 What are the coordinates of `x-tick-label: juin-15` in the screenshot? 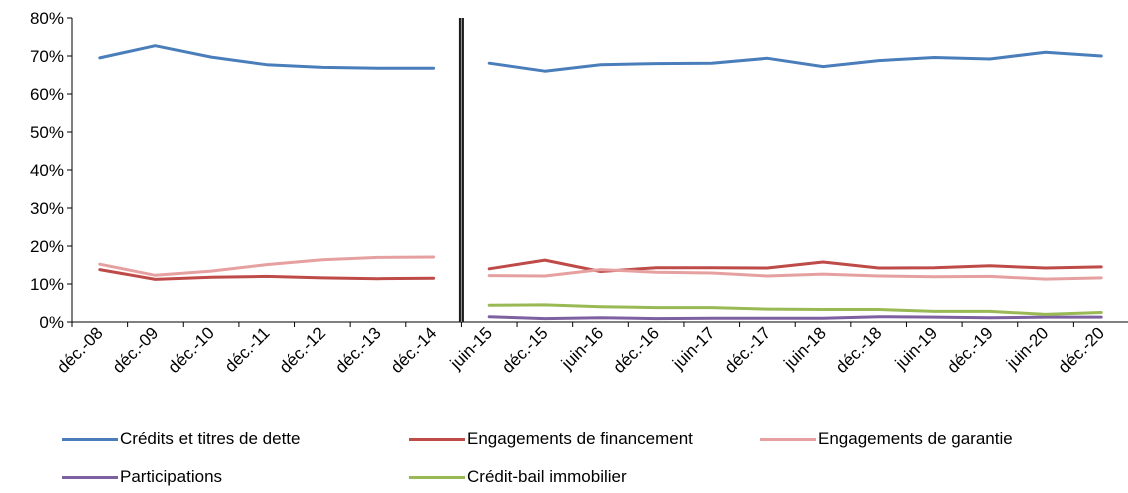 It's located at (471, 348).